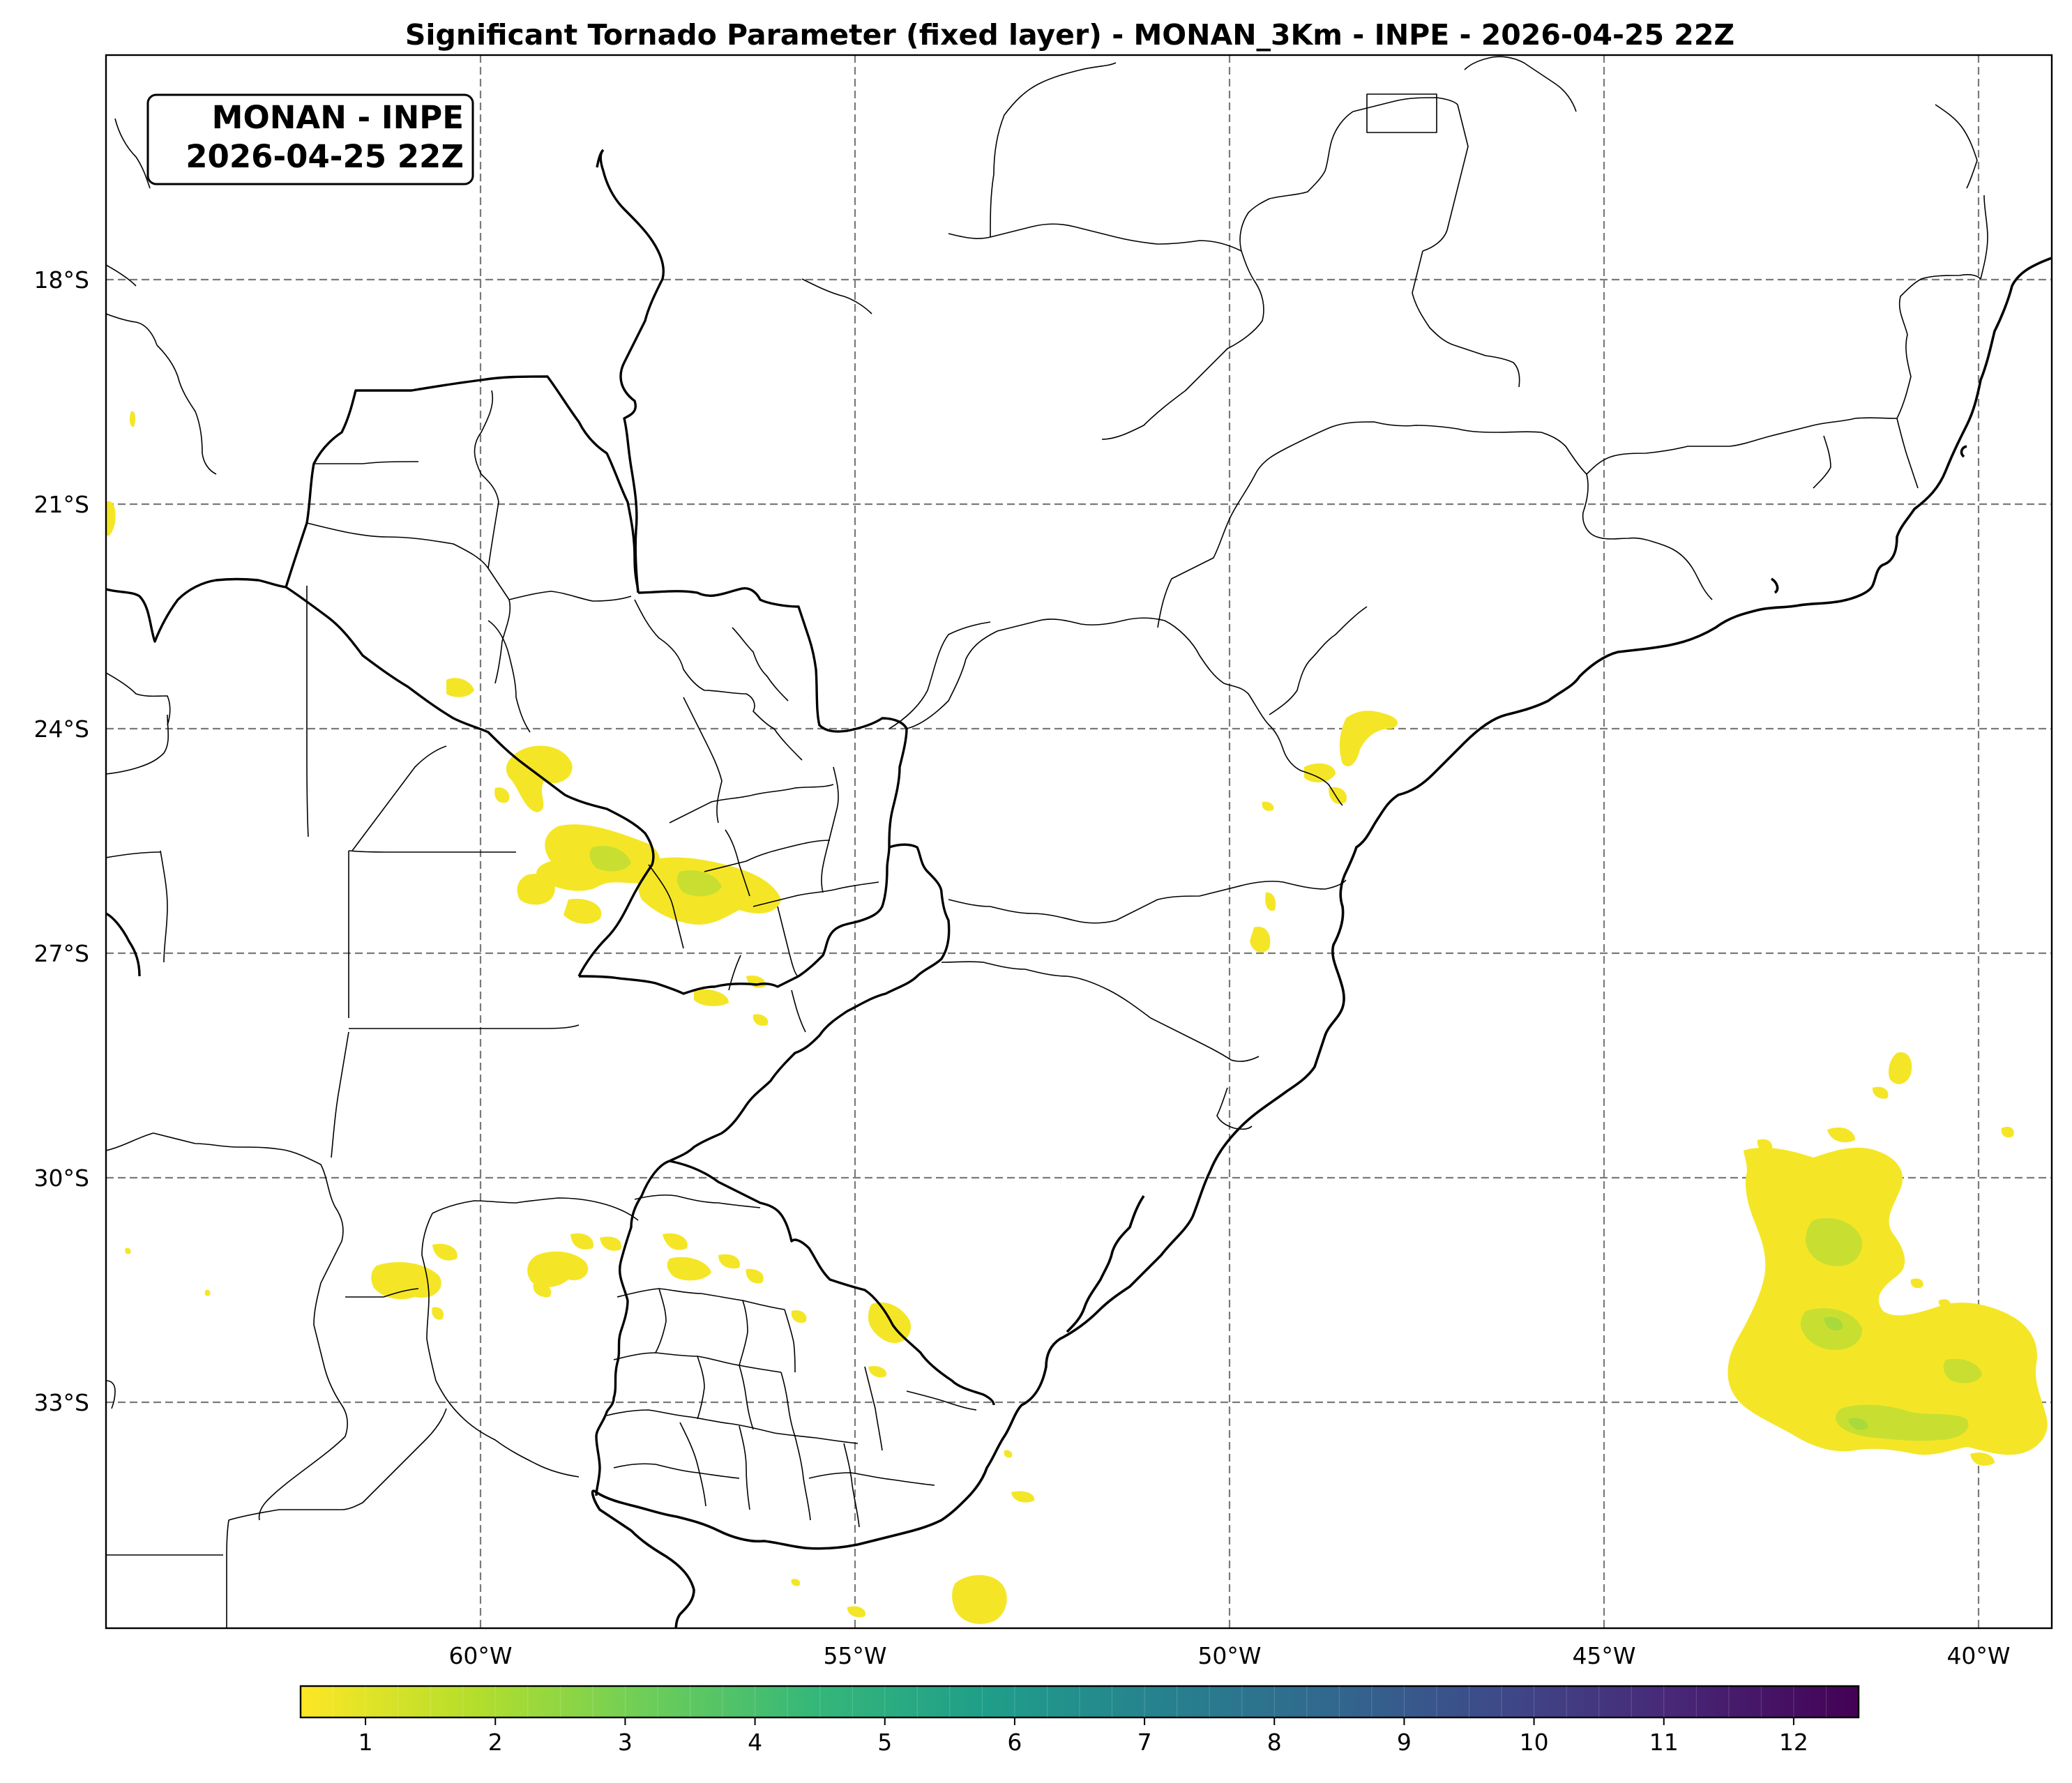 The height and width of the screenshot is (1783, 2072). I want to click on colorbar: 1 2 3 4 5 6 7 8 9 10 11 12, so click(1079, 1720).